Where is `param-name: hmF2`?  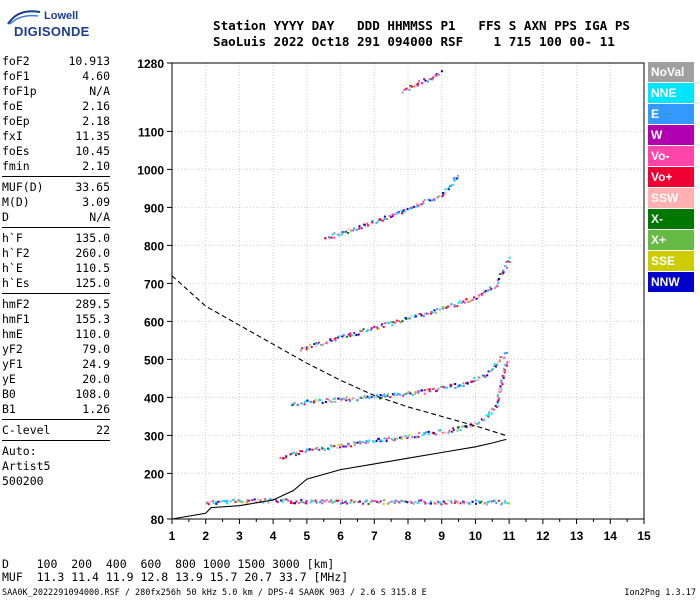 param-name: hmF2 is located at coordinates (16, 304).